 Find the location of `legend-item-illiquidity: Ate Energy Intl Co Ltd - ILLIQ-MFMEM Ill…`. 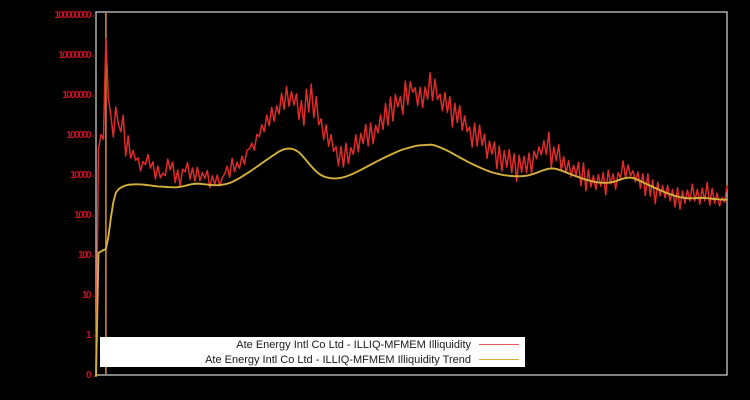

legend-item-illiquidity: Ate Energy Intl Co Ltd - ILLIQ-MFMEM Ill… is located at coordinates (312, 344).